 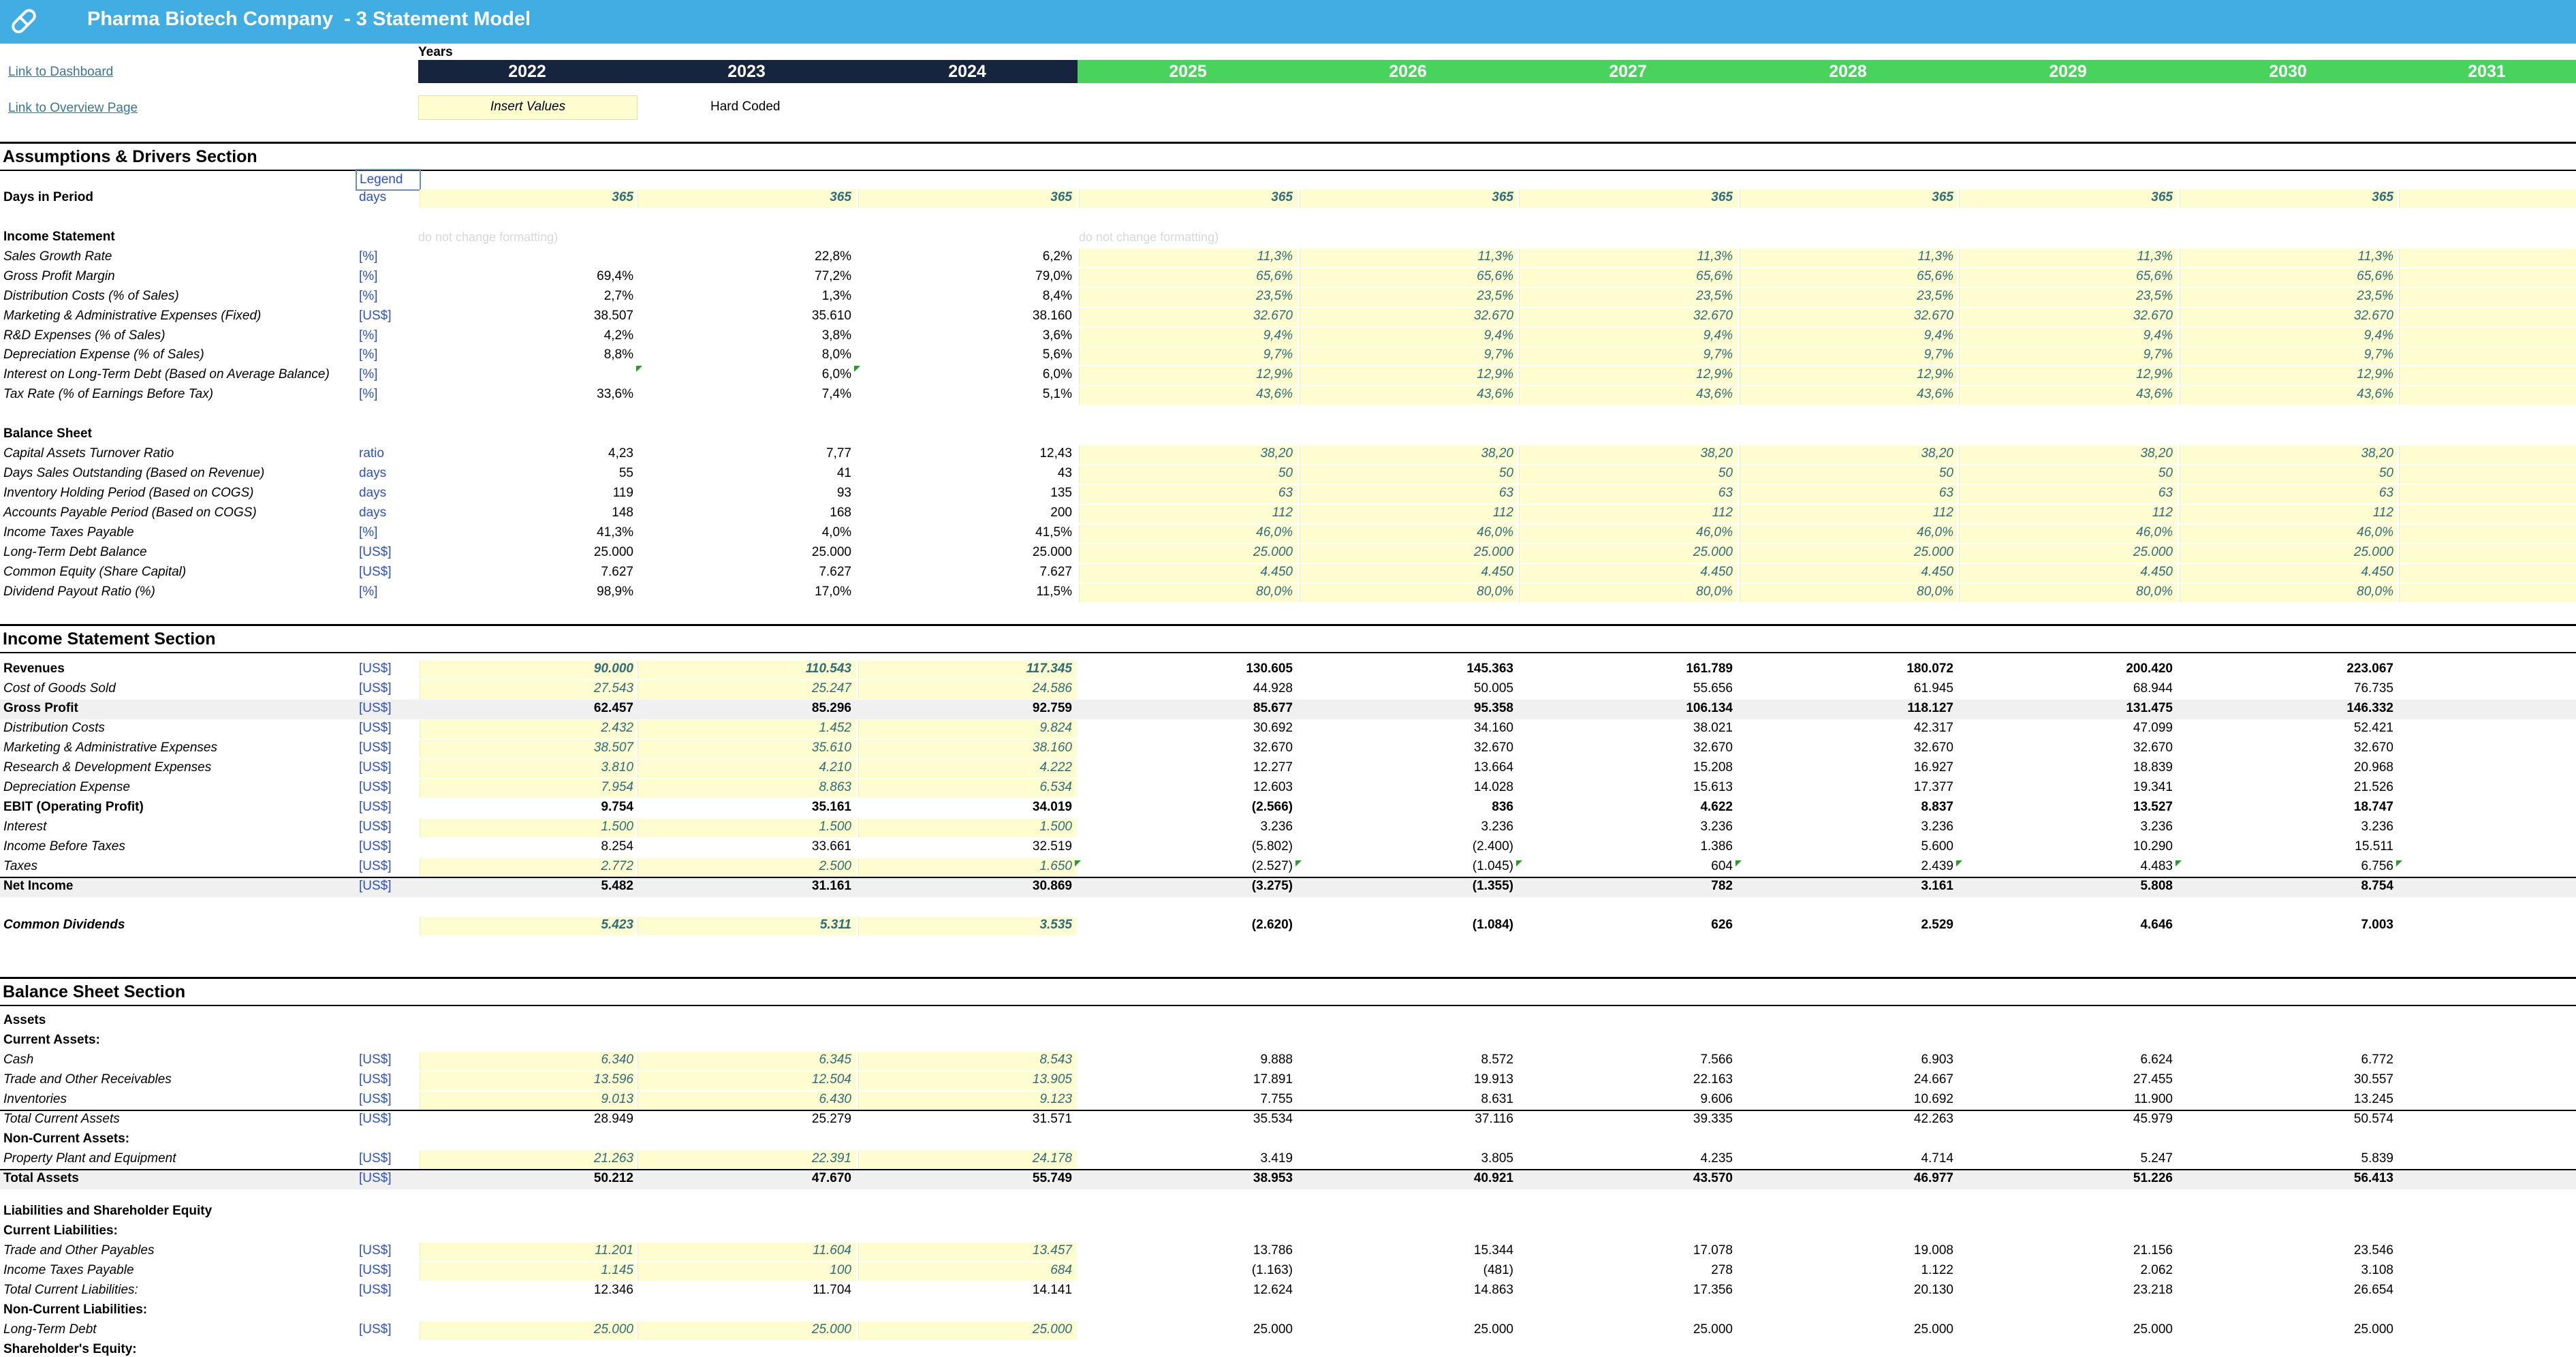 What do you see at coordinates (843, 473) in the screenshot?
I see `row-days-sales-outstanding-based-on-revenue-value: 41` at bounding box center [843, 473].